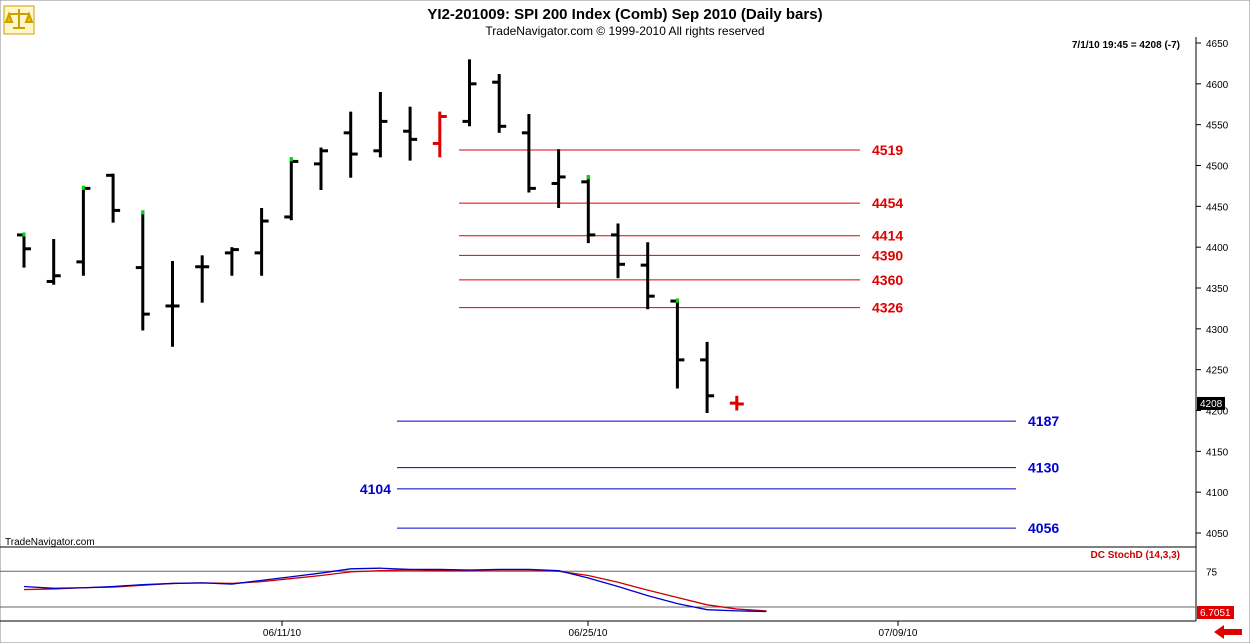 The width and height of the screenshot is (1250, 643). Describe the element at coordinates (1217, 248) in the screenshot. I see `y-tick-label: 4400` at that location.